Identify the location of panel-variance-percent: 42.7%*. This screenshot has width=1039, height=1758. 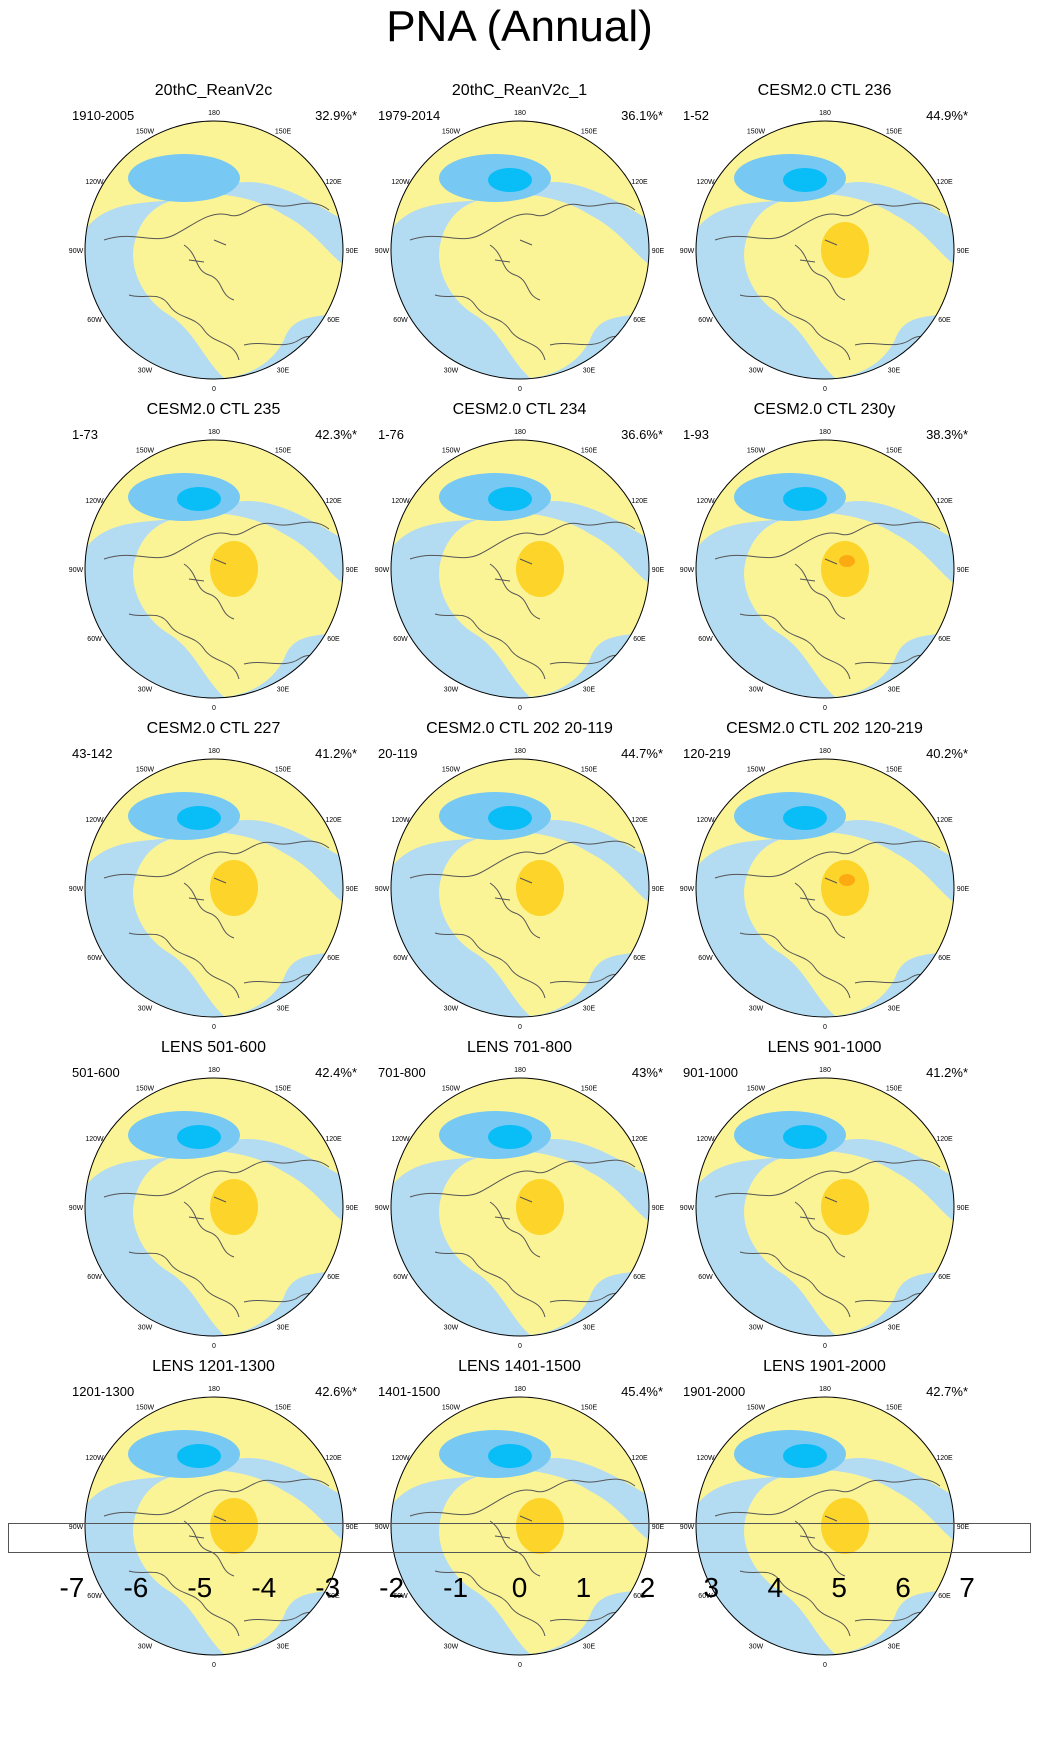
(947, 1391).